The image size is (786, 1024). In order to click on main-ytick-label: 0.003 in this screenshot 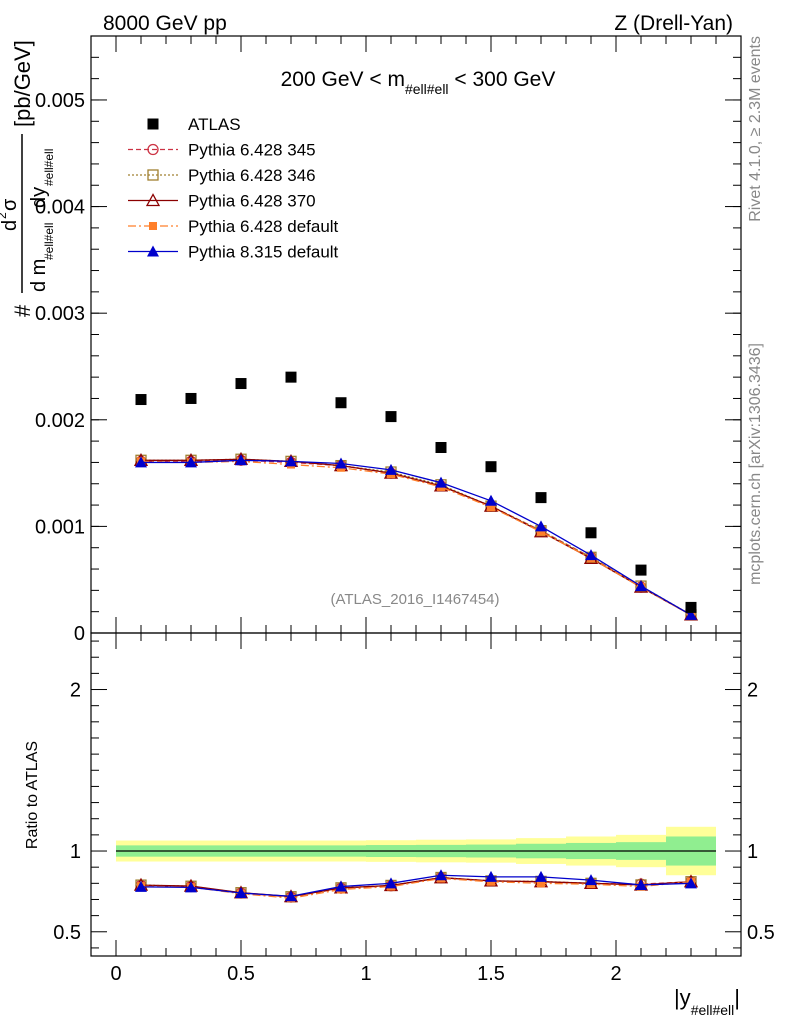, I will do `click(60, 314)`.